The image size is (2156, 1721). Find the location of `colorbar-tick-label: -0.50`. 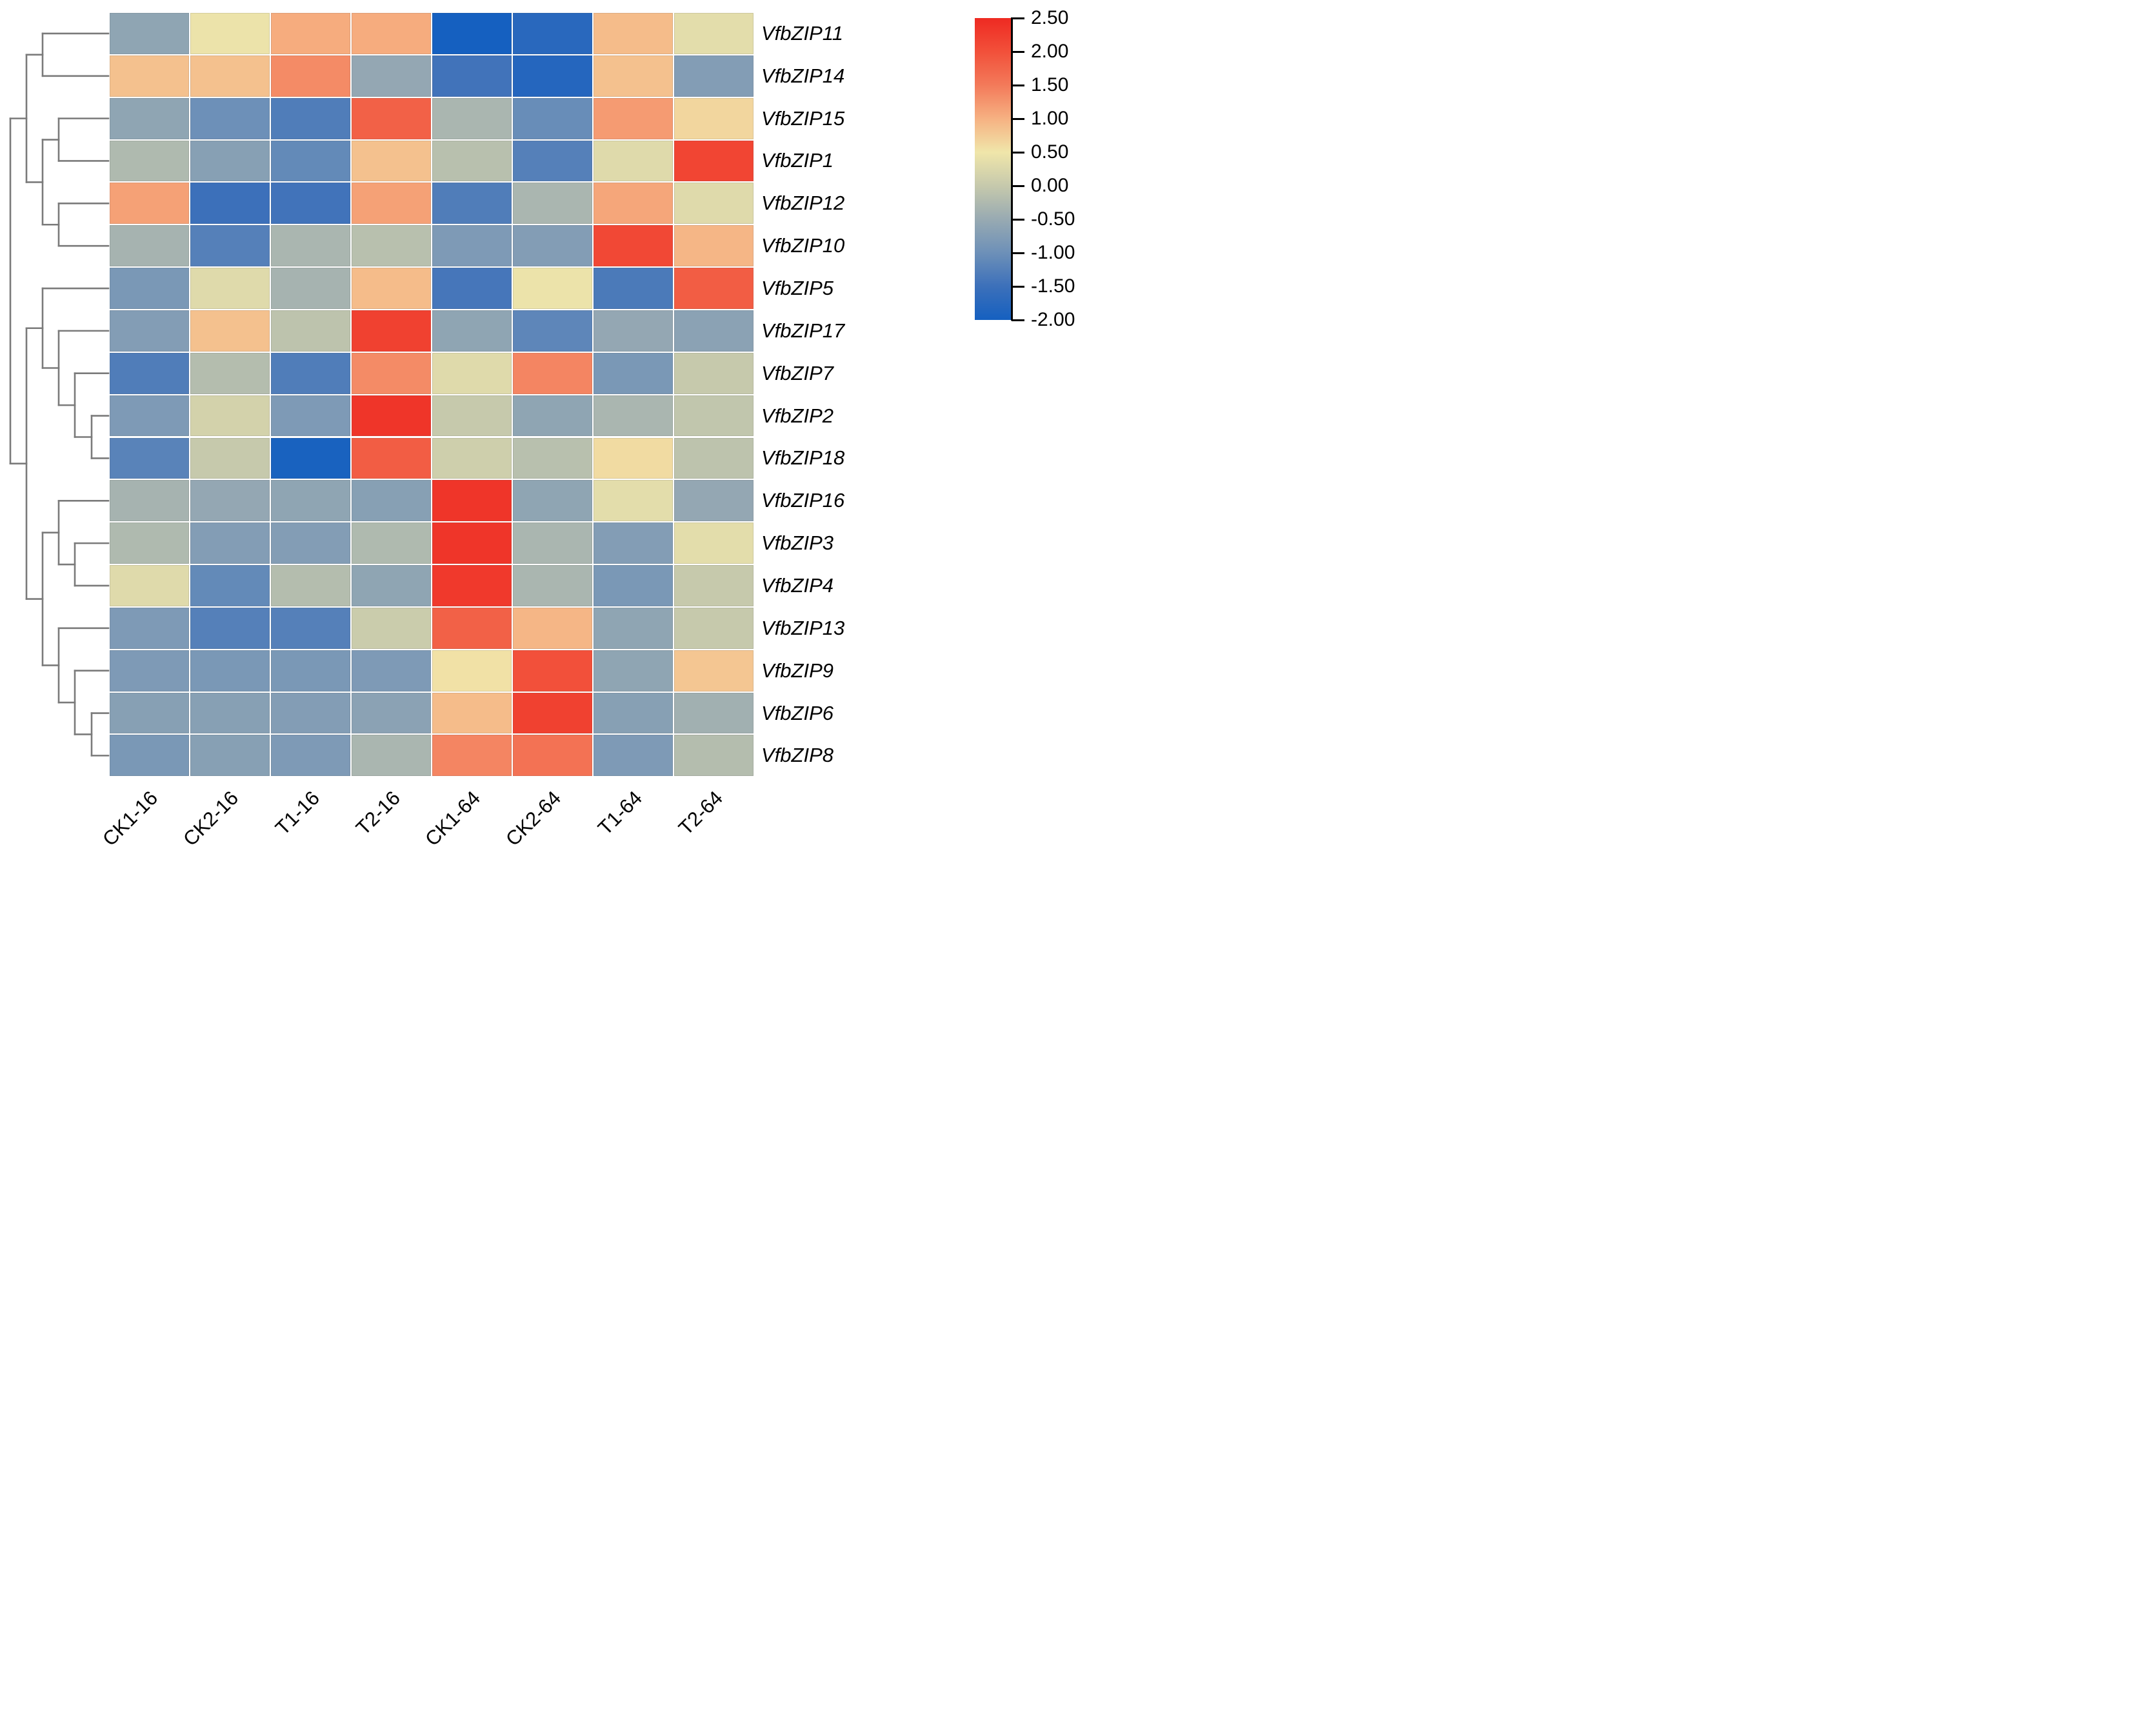

colorbar-tick-label: -0.50 is located at coordinates (1053, 219).